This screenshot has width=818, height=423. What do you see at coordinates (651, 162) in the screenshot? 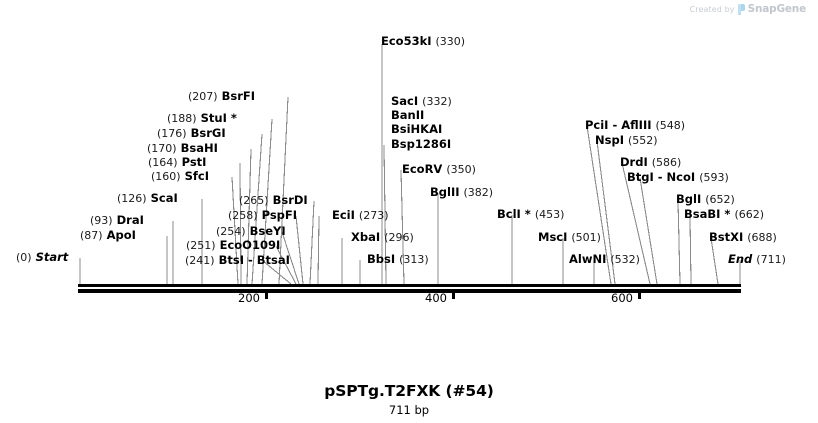
I see `site-label-drdi: DrdI (586)` at bounding box center [651, 162].